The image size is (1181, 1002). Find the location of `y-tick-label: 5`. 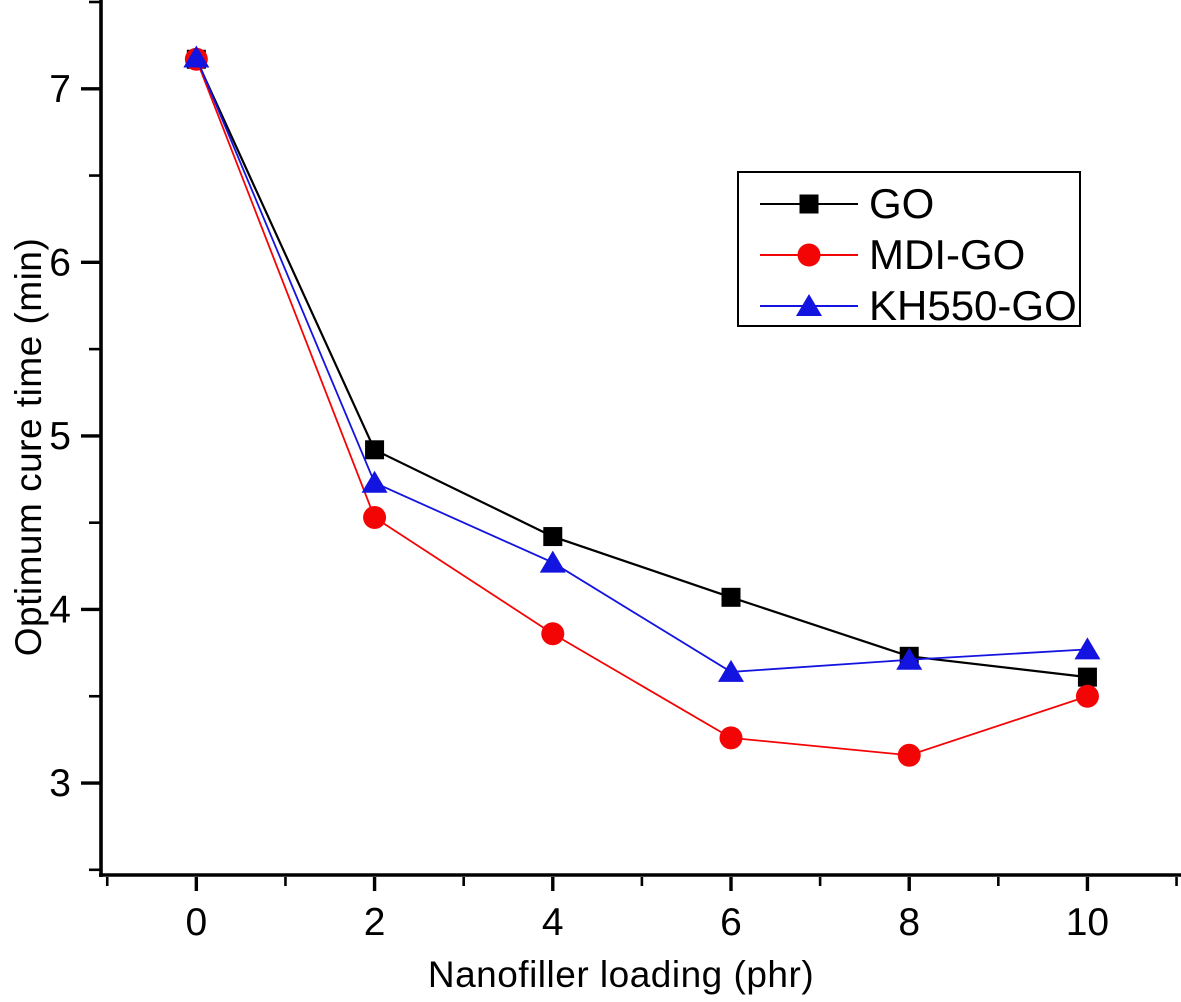

y-tick-label: 5 is located at coordinates (60, 436).